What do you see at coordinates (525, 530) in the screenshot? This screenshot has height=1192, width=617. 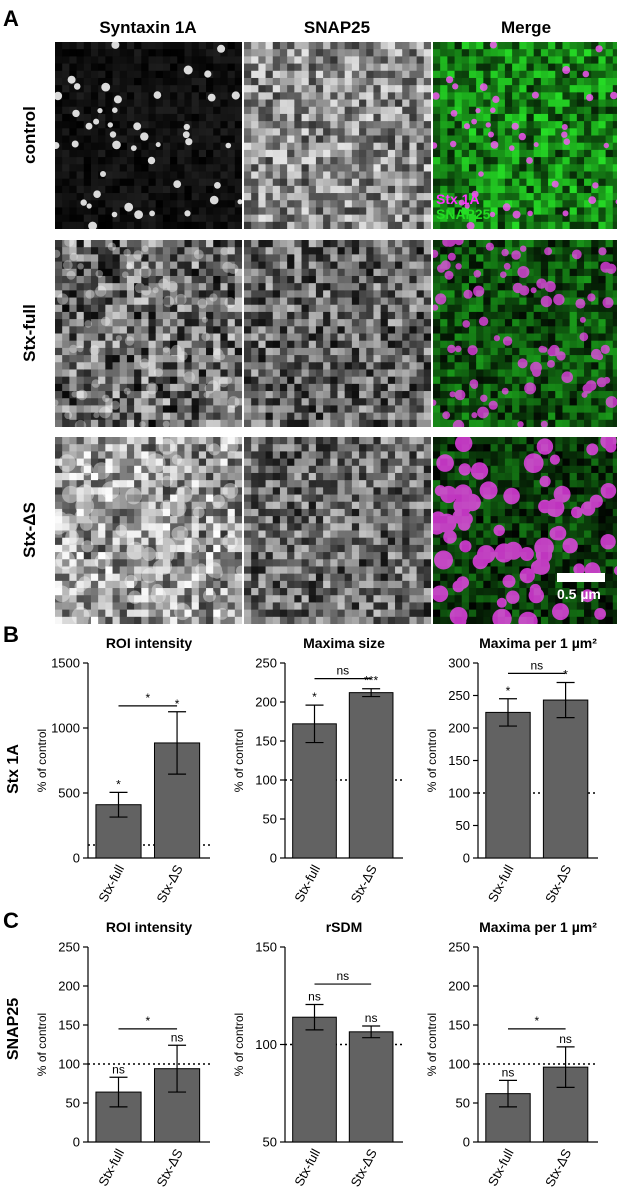 I see `micrograph-stxds-merge` at bounding box center [525, 530].